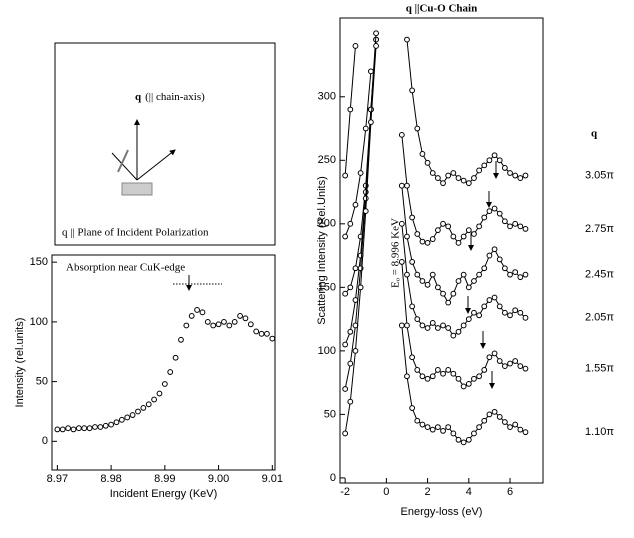  I want to click on y-tick-label: 250, so click(327, 160).